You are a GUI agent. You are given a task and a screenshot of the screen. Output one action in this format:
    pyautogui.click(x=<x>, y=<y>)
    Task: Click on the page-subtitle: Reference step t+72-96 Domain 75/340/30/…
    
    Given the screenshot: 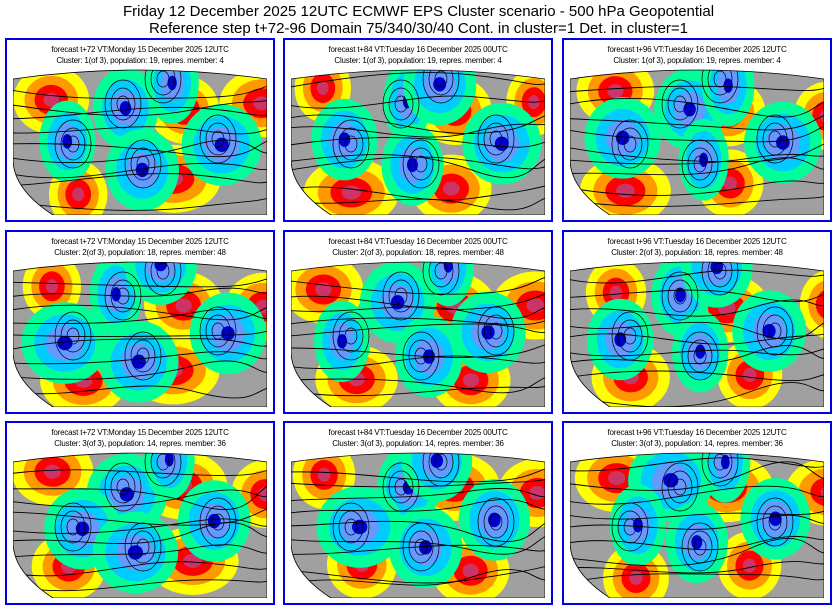 What is the action you would take?
    pyautogui.click(x=418, y=28)
    